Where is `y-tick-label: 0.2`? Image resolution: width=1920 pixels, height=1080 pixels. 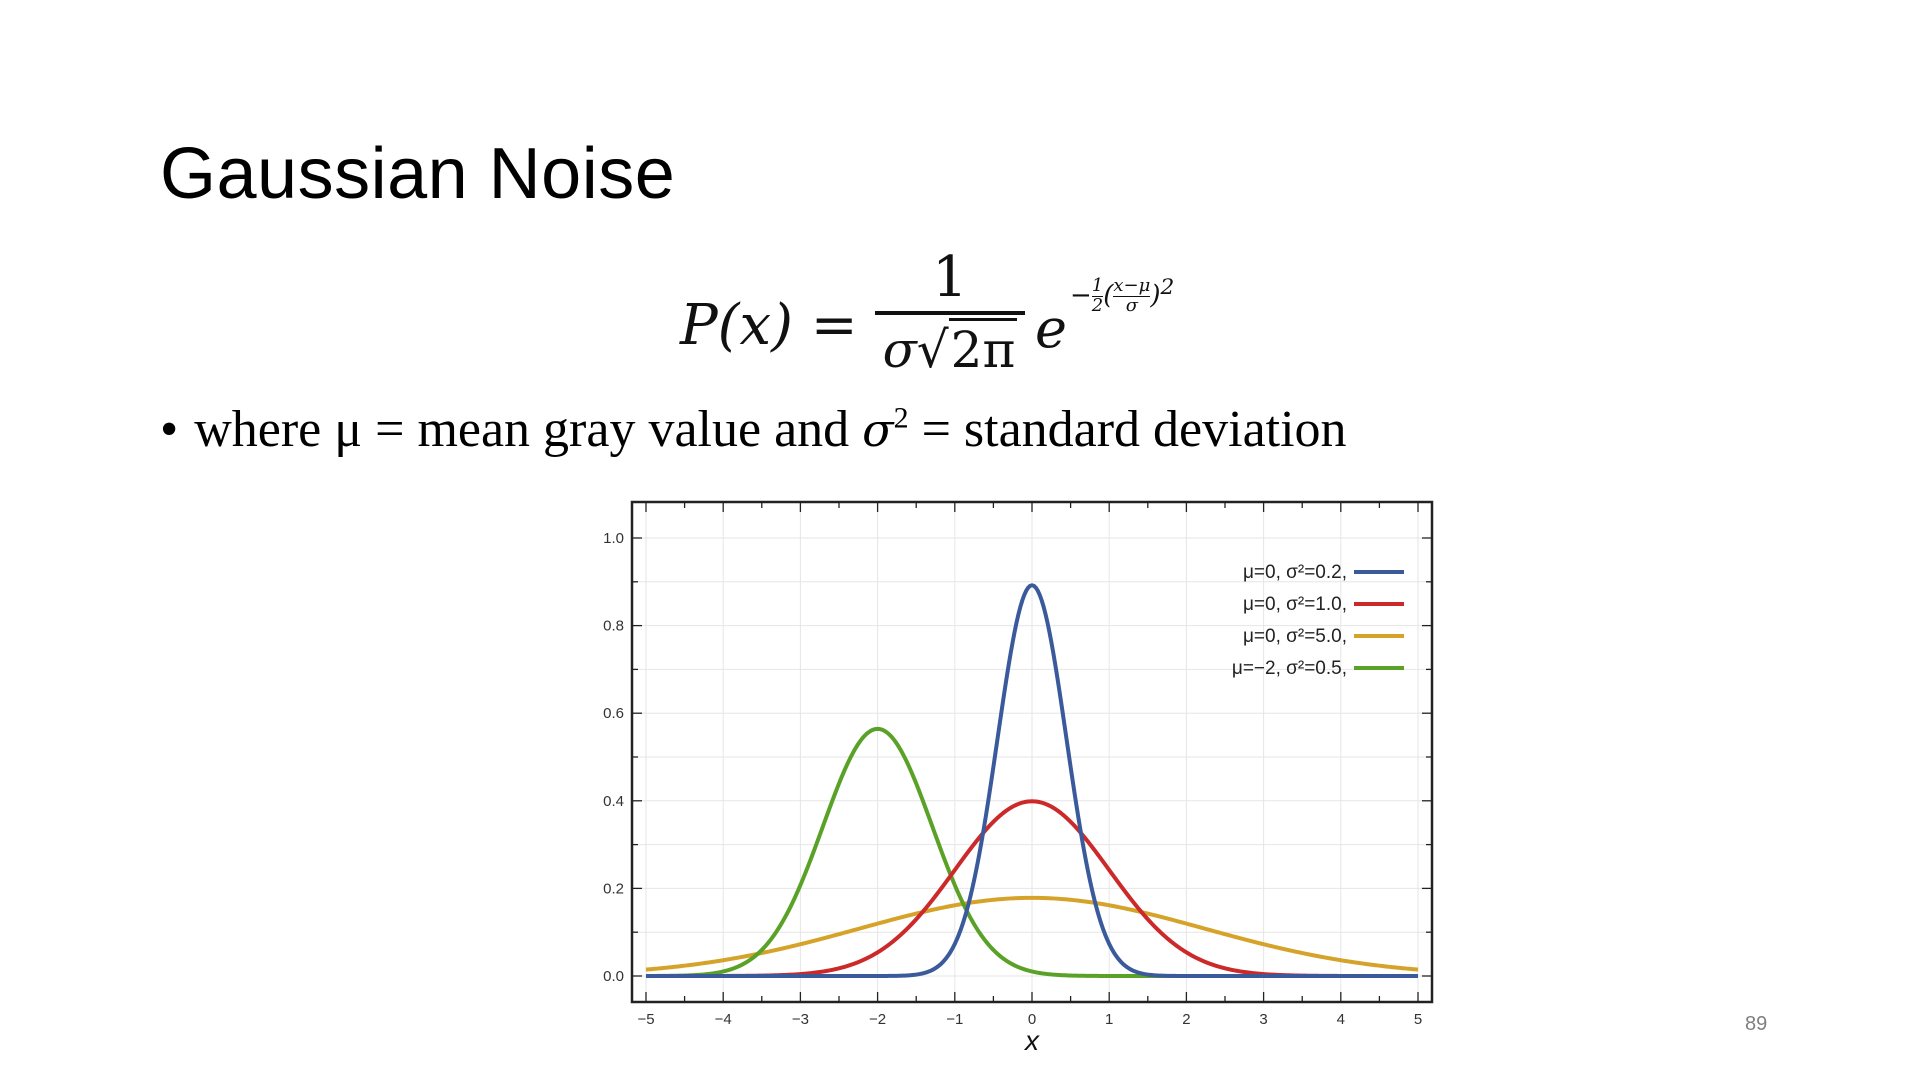 y-tick-label: 0.2 is located at coordinates (613, 888).